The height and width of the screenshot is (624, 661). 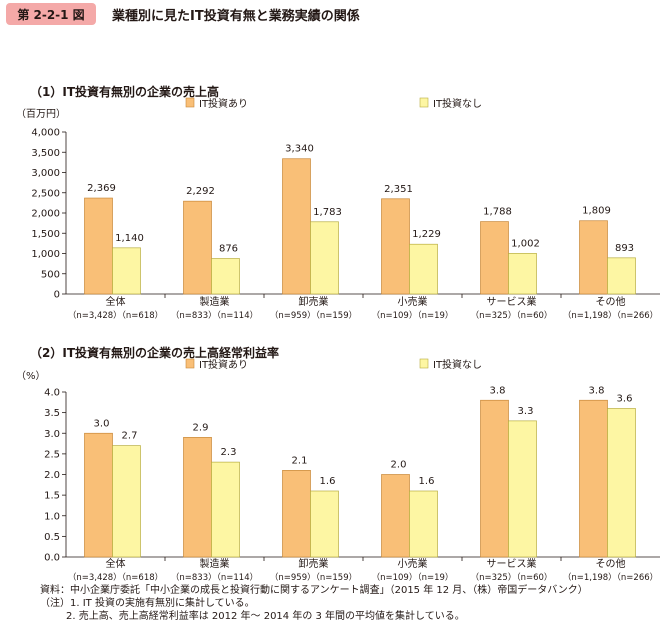 I want to click on y-tick-label: 1,500, so click(x=45, y=234).